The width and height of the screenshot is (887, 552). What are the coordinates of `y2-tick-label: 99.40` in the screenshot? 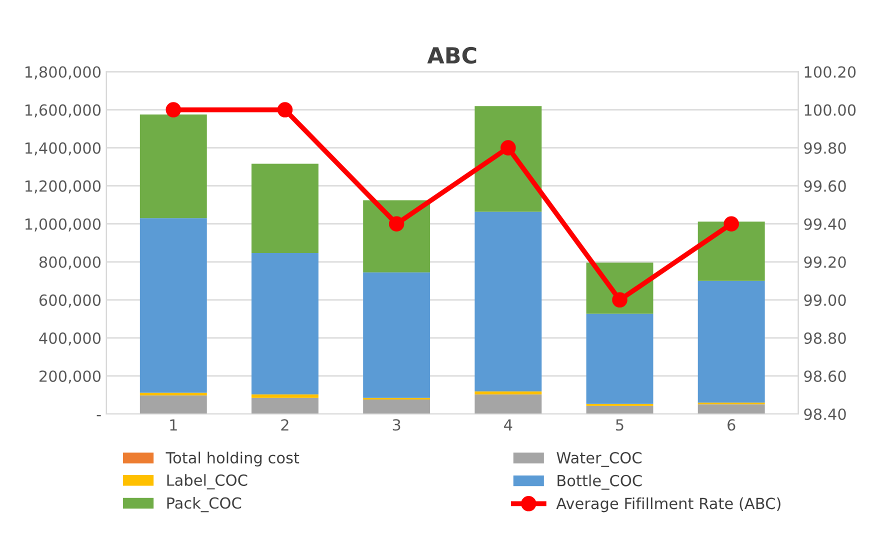 It's located at (825, 224).